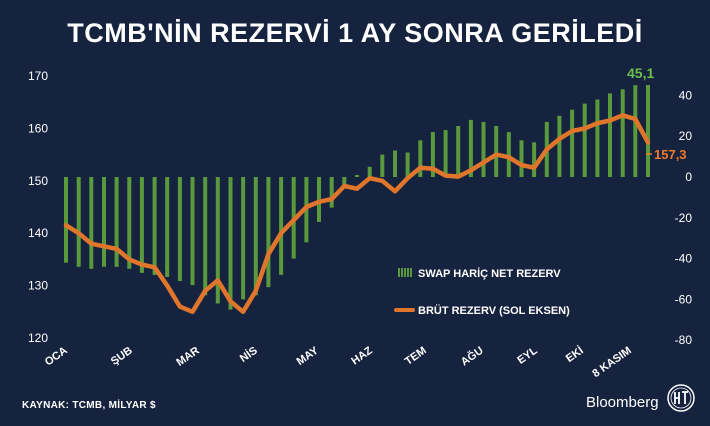 Image resolution: width=710 pixels, height=426 pixels. Describe the element at coordinates (684, 299) in the screenshot. I see `right-axis-tick-label: -60` at that location.